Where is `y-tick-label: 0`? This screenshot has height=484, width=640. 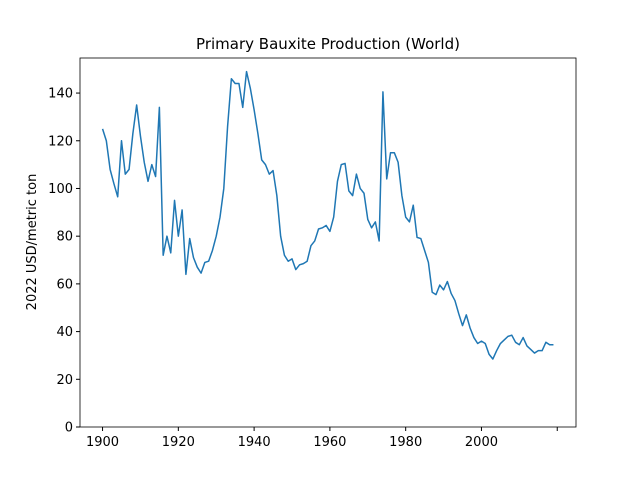 y-tick-label: 0 is located at coordinates (69, 428).